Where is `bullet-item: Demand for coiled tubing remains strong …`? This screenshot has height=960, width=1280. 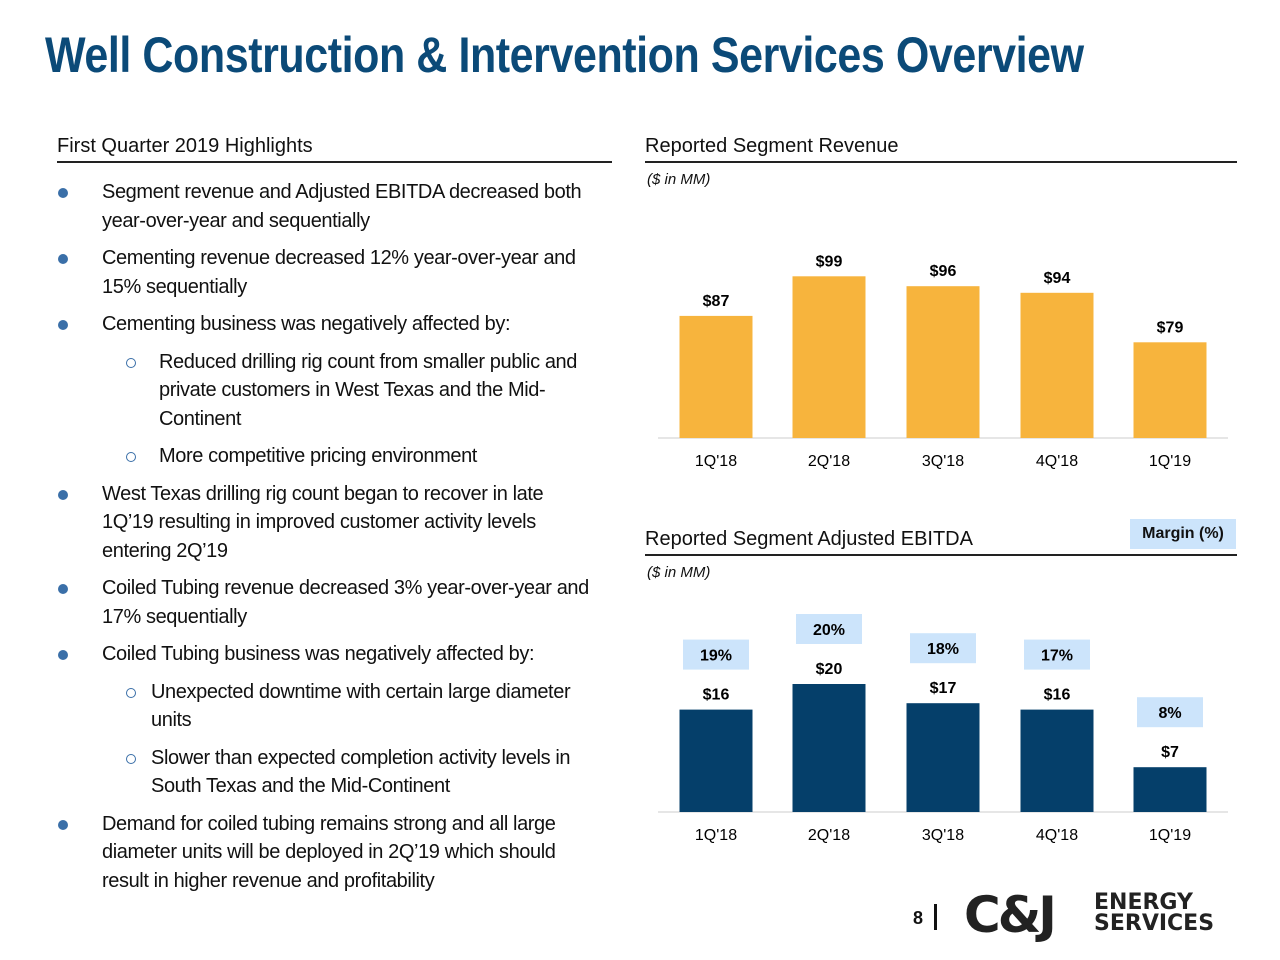
bullet-item: Demand for coiled tubing remains strong … is located at coordinates (338, 853).